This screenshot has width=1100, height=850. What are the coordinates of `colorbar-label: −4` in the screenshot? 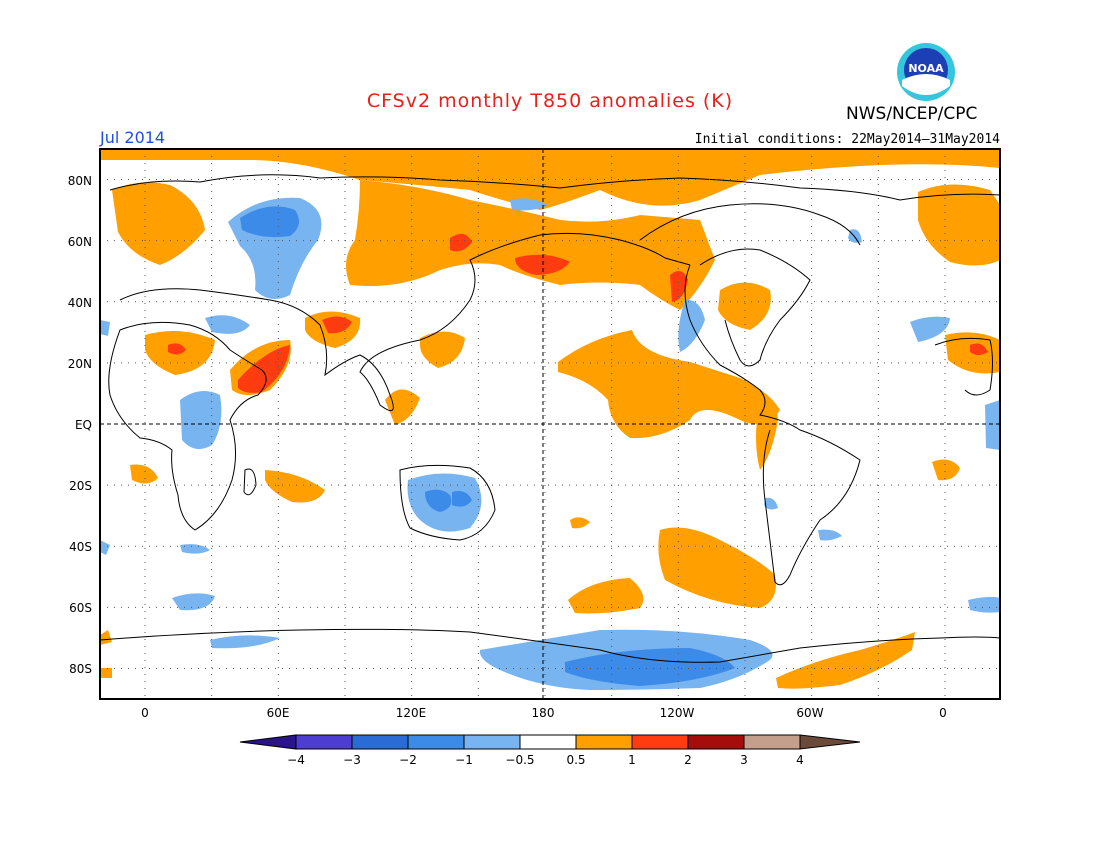 It's located at (296, 760).